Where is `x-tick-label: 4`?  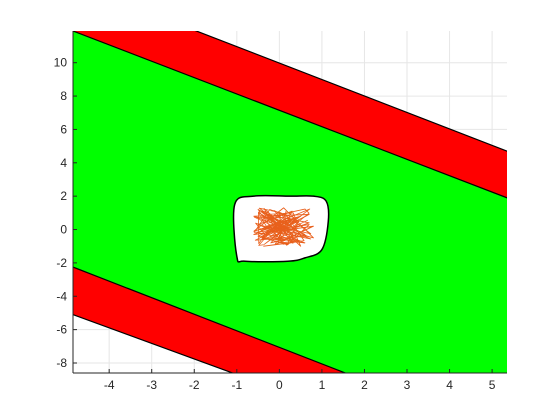 x-tick-label: 4 is located at coordinates (449, 385).